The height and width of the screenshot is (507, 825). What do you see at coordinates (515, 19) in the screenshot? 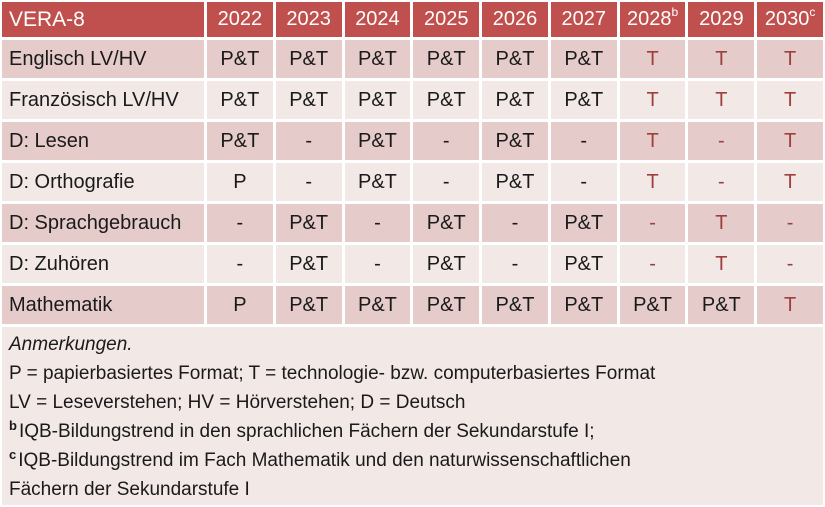
I see `year-column-header: 2026` at bounding box center [515, 19].